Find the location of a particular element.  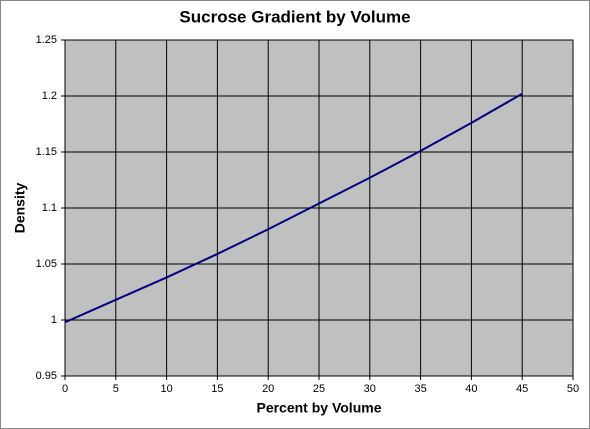

x-tick-label: 40 is located at coordinates (471, 389).